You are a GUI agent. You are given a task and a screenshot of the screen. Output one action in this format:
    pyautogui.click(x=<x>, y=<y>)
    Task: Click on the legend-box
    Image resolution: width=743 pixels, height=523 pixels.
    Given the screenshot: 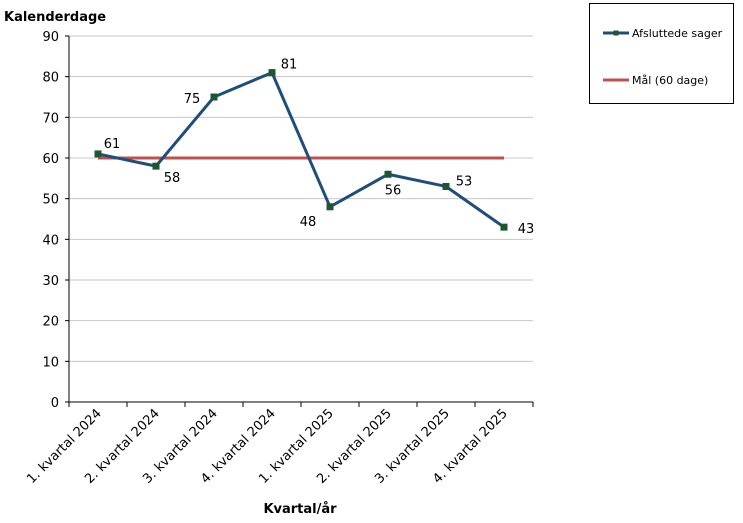 What is the action you would take?
    pyautogui.click(x=661, y=53)
    